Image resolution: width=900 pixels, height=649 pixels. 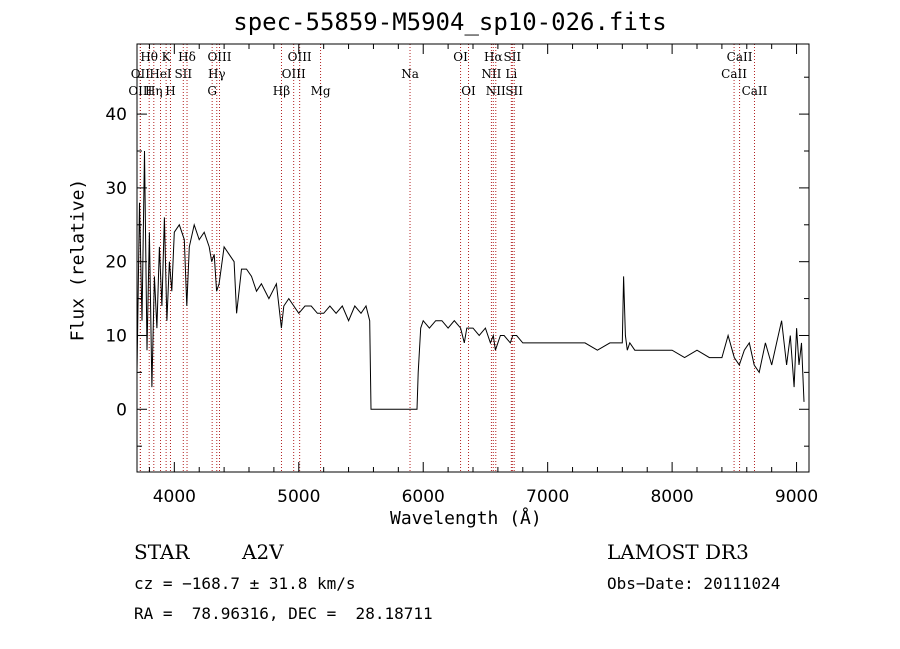 What do you see at coordinates (796, 497) in the screenshot?
I see `x-tick-label-5: 9000` at bounding box center [796, 497].